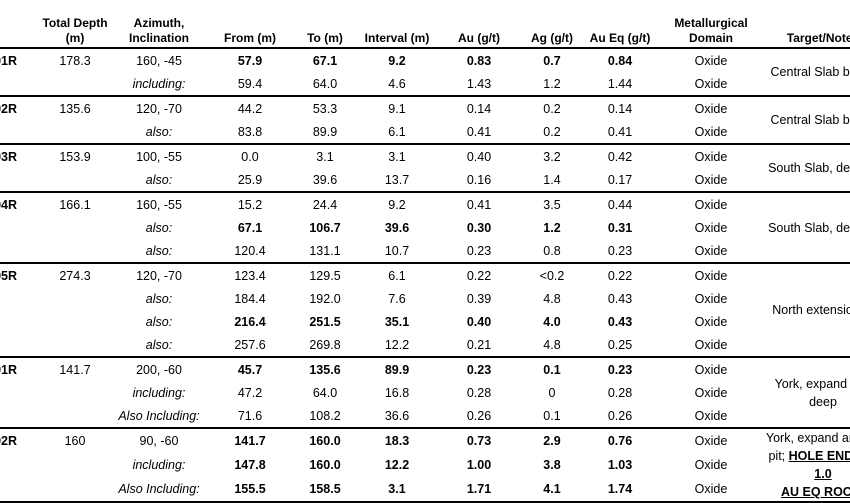  I want to click on au-value: 0.26, so click(479, 415).